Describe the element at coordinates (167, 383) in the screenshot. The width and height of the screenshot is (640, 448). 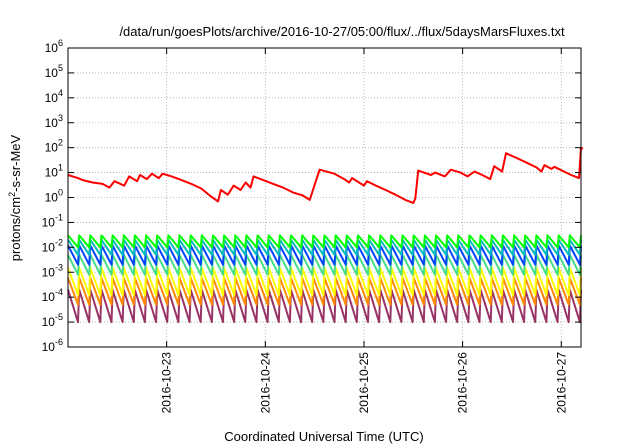
I see `x-tick-label: 2016-10-23` at that location.